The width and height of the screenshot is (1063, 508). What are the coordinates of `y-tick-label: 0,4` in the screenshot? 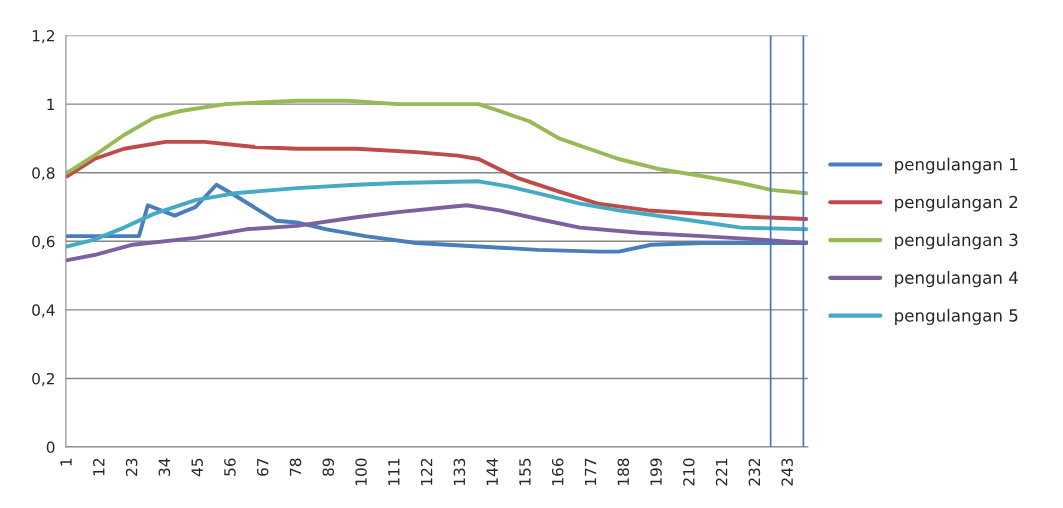 It's located at (43, 311).